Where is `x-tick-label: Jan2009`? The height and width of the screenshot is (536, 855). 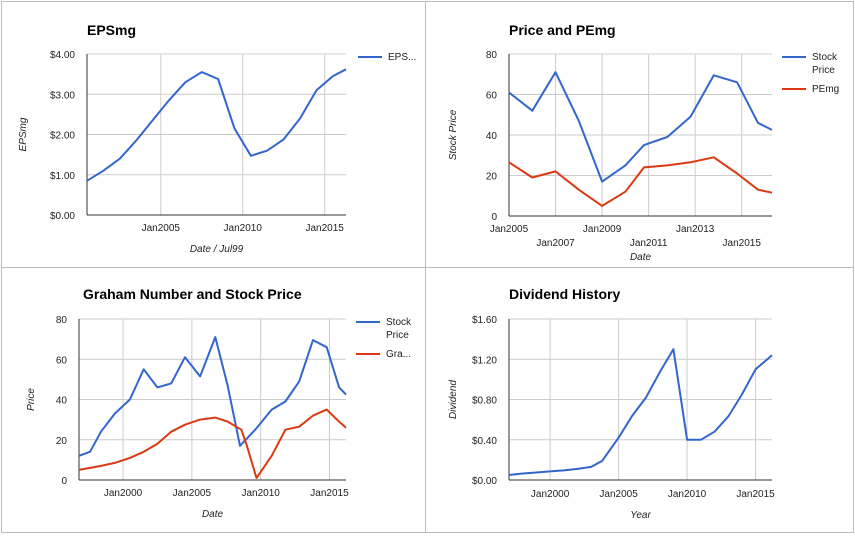 x-tick-label: Jan2009 is located at coordinates (602, 229).